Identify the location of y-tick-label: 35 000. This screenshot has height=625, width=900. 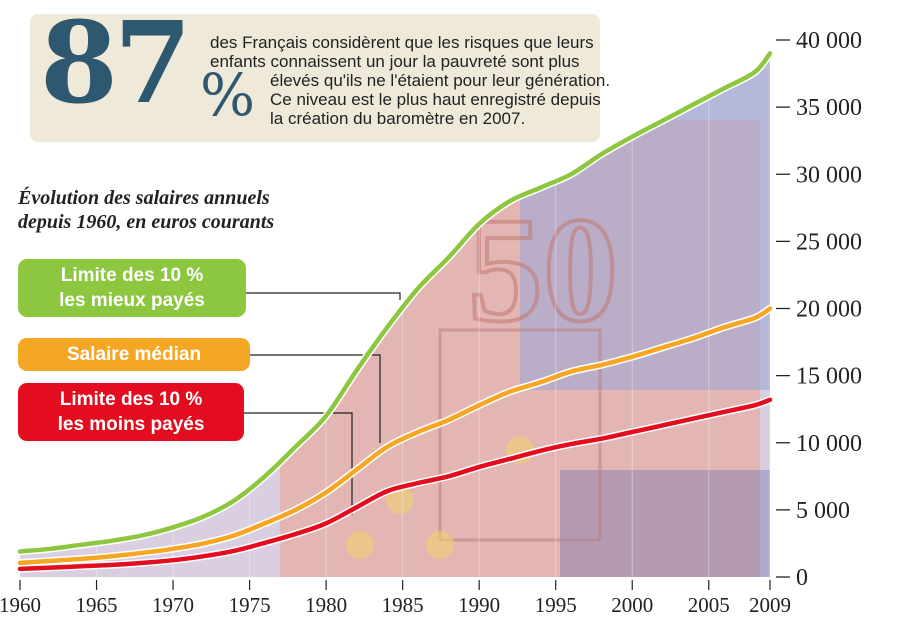
(829, 108).